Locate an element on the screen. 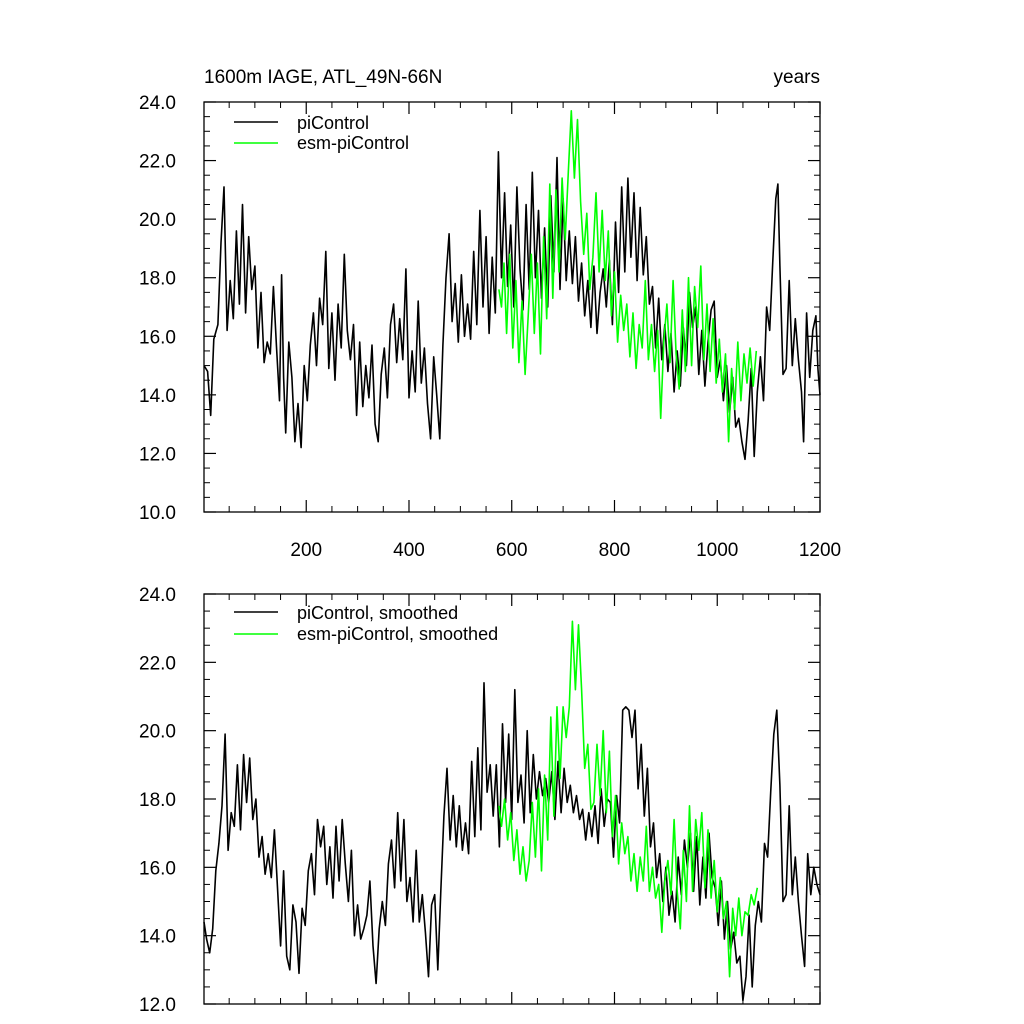  x-tick-label: 200 is located at coordinates (306, 550).